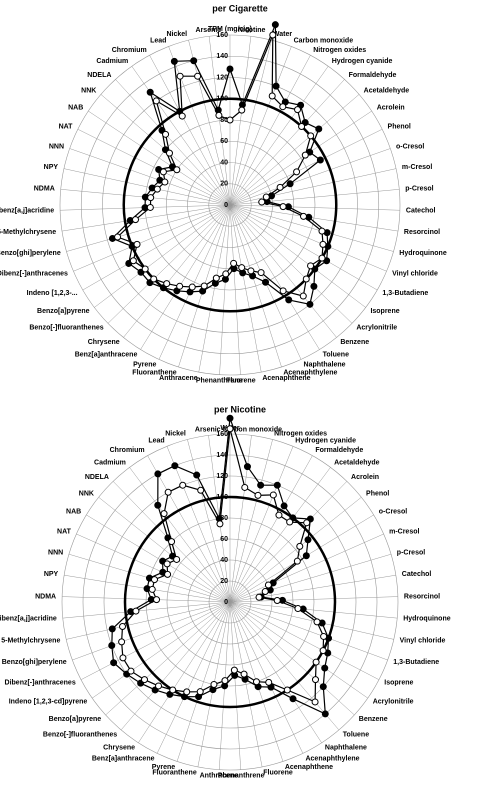 The image size is (484, 805). I want to click on category-label: Dibenz[-]anthracenes, so click(40, 682).